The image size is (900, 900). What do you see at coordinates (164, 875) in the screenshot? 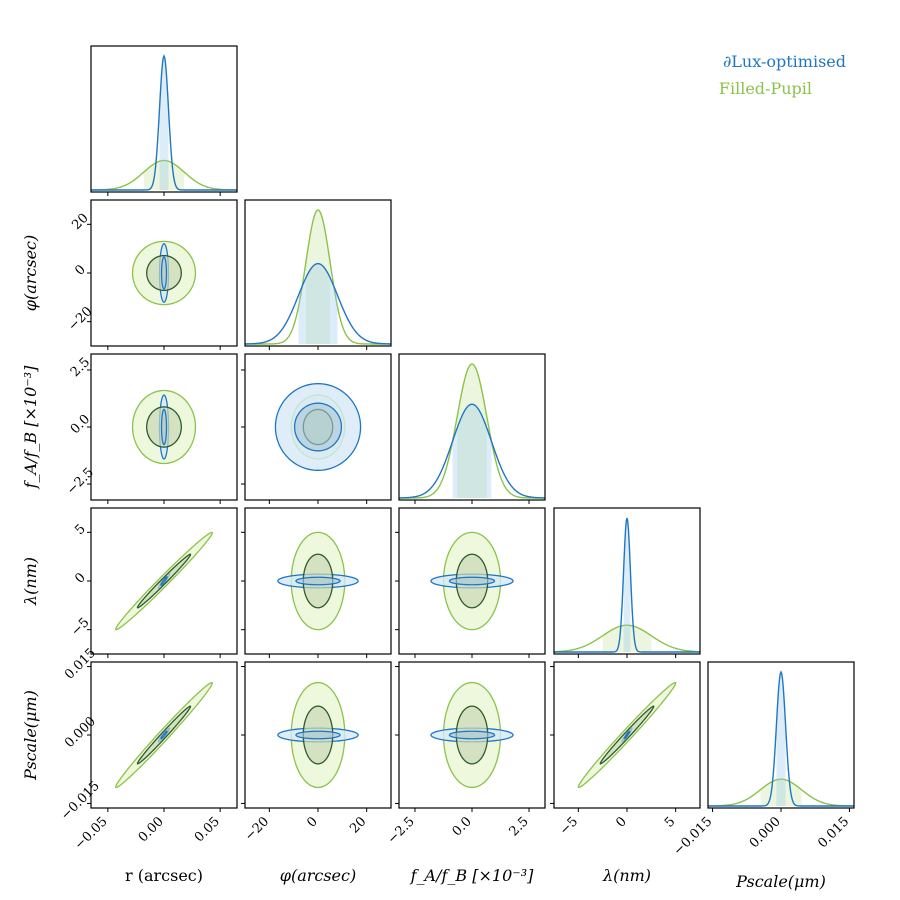
I see `x-axis-label-r: r (arcsec)` at bounding box center [164, 875].